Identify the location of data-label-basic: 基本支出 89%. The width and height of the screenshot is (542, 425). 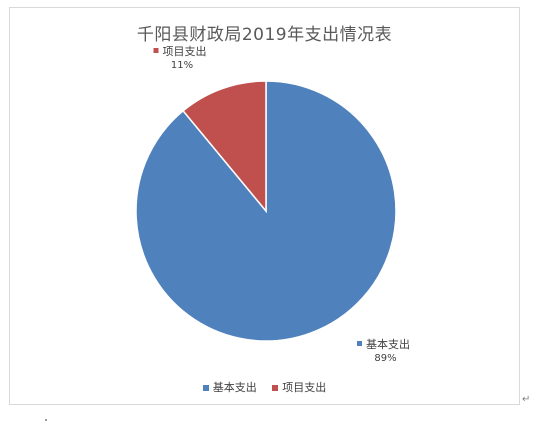
(383, 350).